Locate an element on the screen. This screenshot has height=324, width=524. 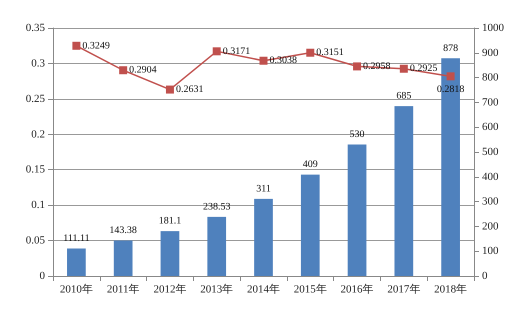
data-label: 111.11 is located at coordinates (76, 238).